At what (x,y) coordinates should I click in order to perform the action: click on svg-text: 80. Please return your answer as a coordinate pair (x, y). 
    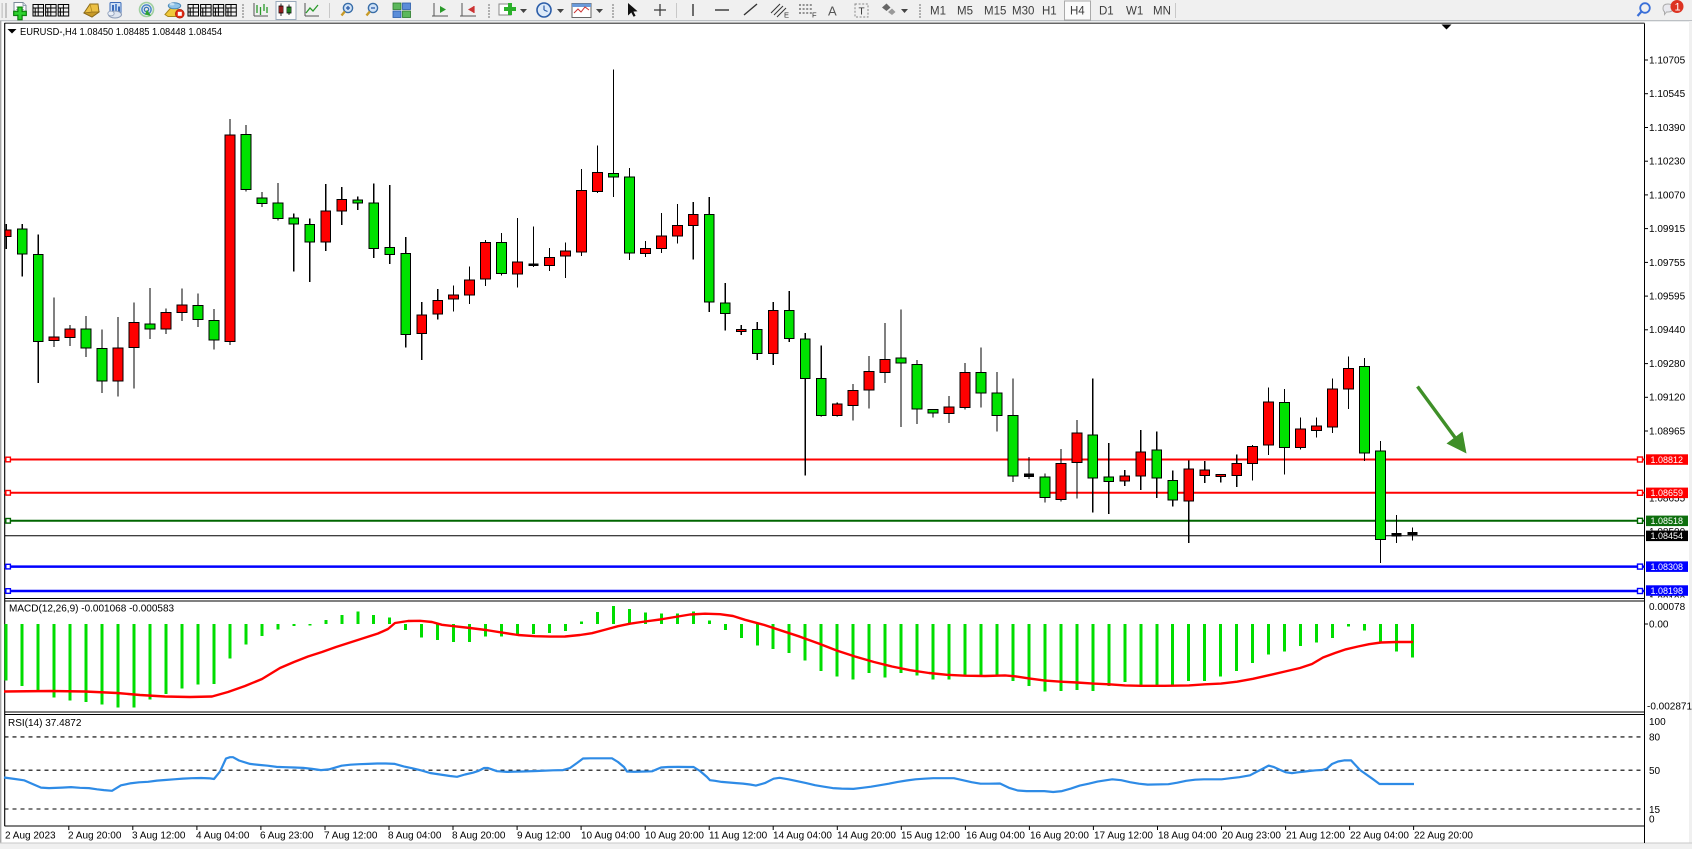
    Looking at the image, I should click on (1655, 738).